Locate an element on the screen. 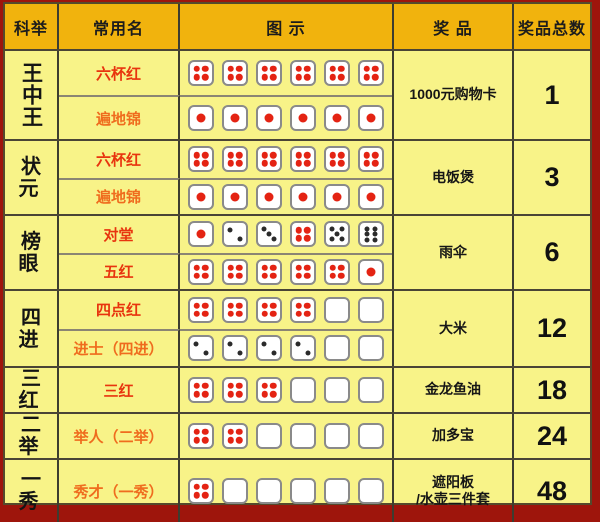 Image resolution: width=600 pixels, height=522 pixels. prize-label: 金龙鱼油 is located at coordinates (452, 390).